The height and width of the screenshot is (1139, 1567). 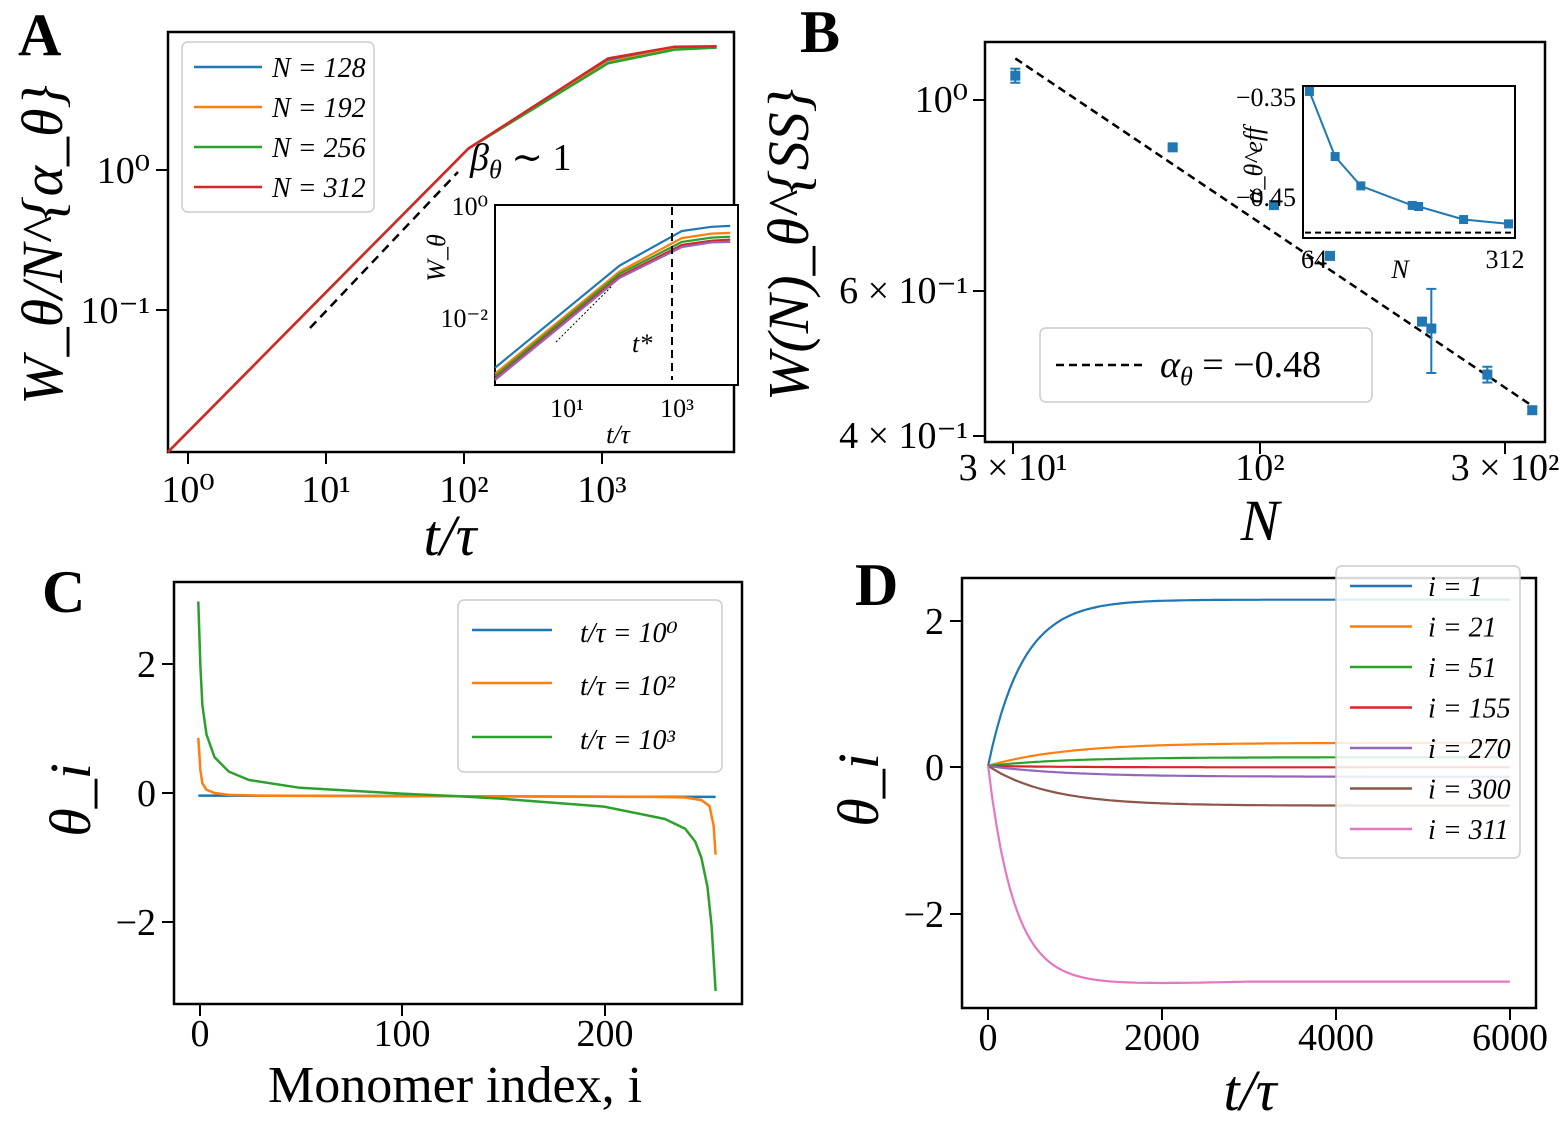 I want to click on b-ytick-1: 6 × 10⁻¹, so click(x=903, y=291).